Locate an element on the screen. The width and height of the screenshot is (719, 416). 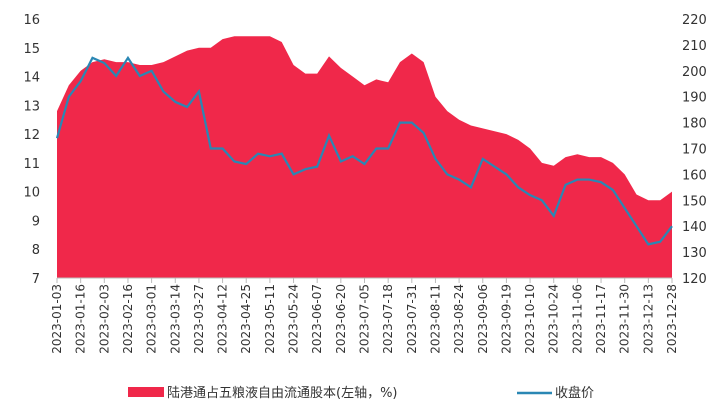
x-tick-label: 2023-03-01 is located at coordinates (152, 319).